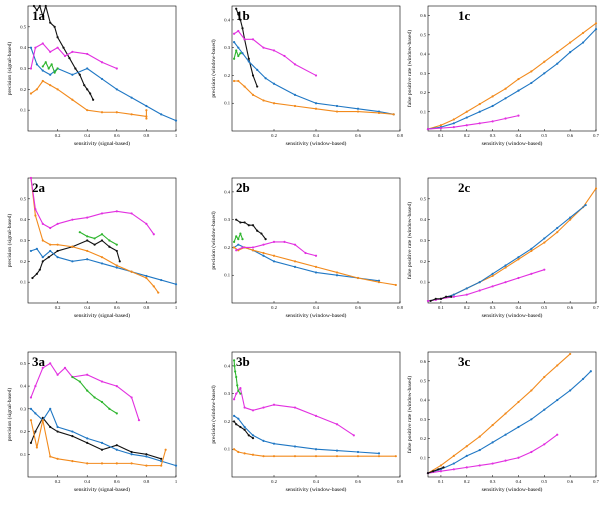 This screenshot has width=600, height=511. I want to click on y-tick-label: 0.4, so click(423, 54).